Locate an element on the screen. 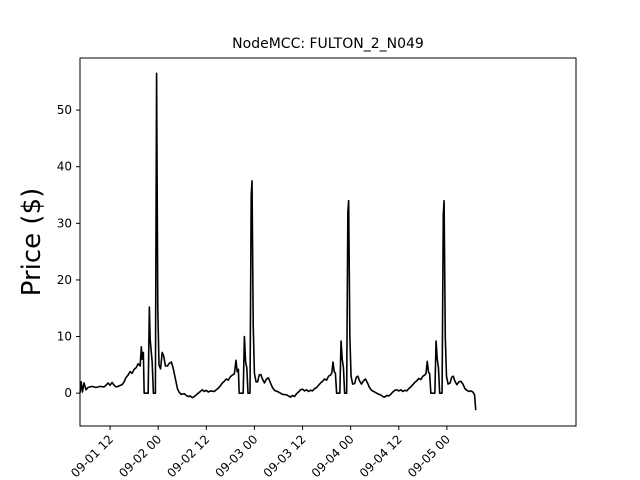 The width and height of the screenshot is (640, 480). y-tick-label-2: 20 is located at coordinates (64, 280).